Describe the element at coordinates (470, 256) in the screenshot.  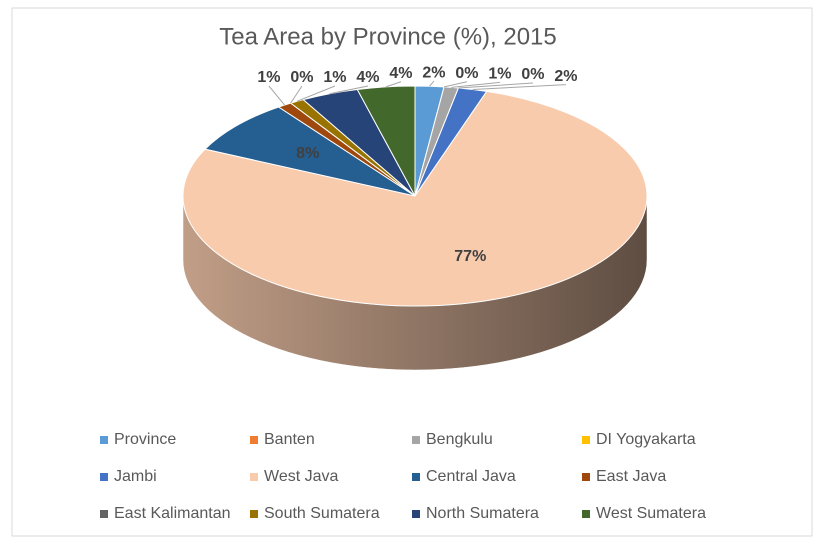
I see `data-label: 77%` at that location.